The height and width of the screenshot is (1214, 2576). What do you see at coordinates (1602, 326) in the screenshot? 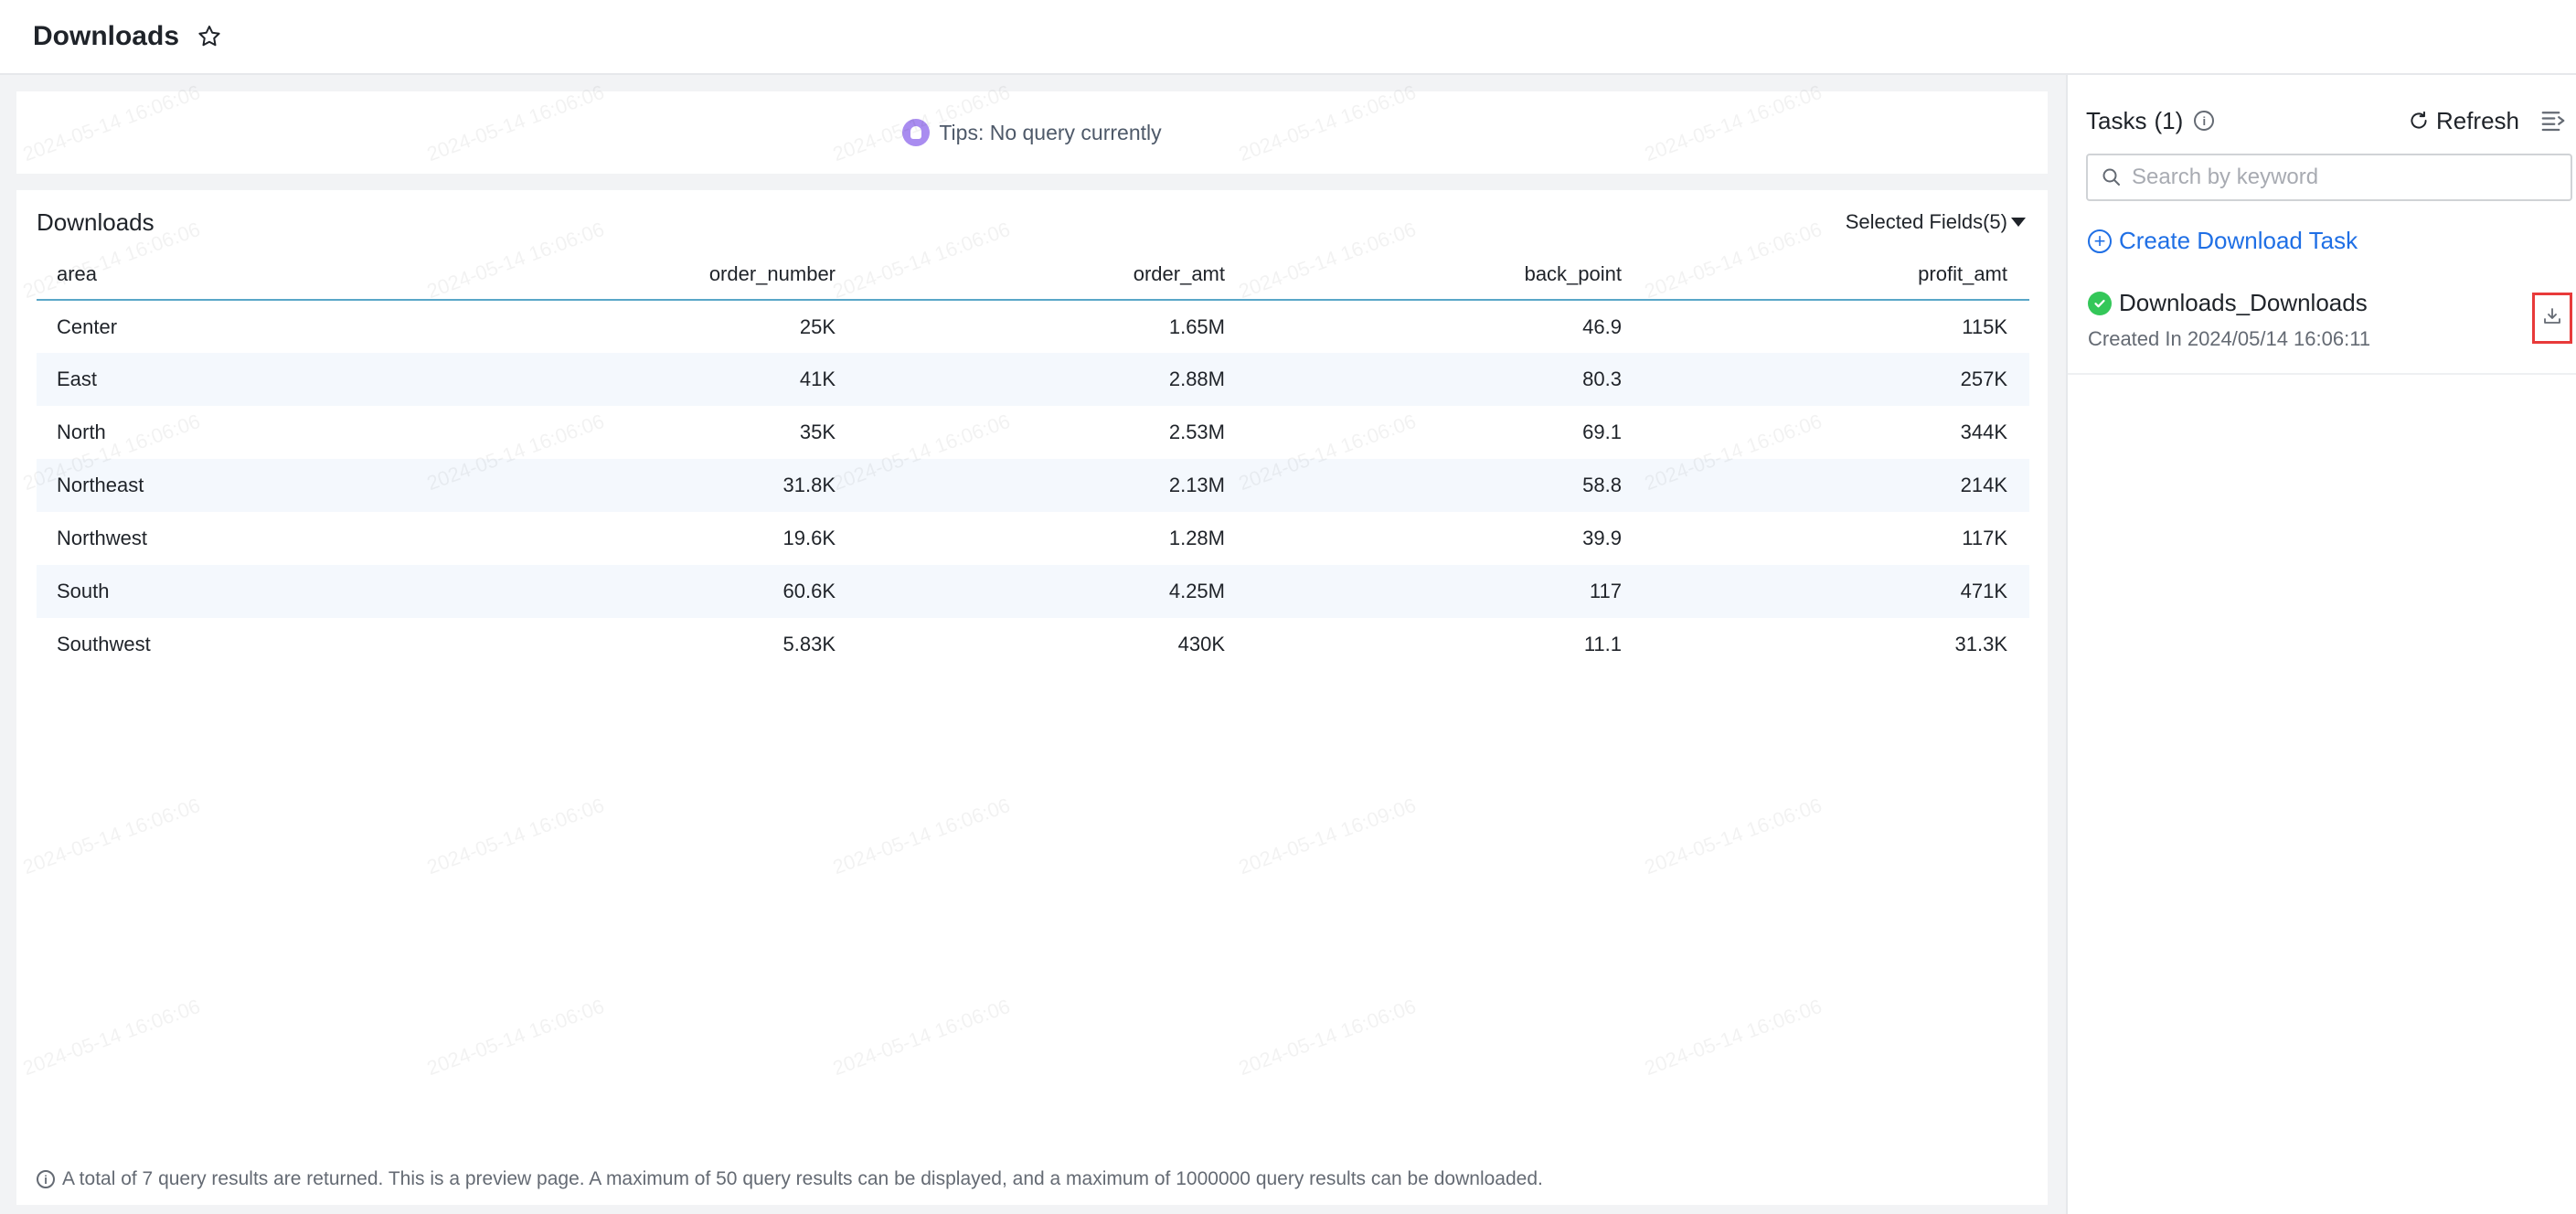
I see `cell-back-point: 46.9` at bounding box center [1602, 326].